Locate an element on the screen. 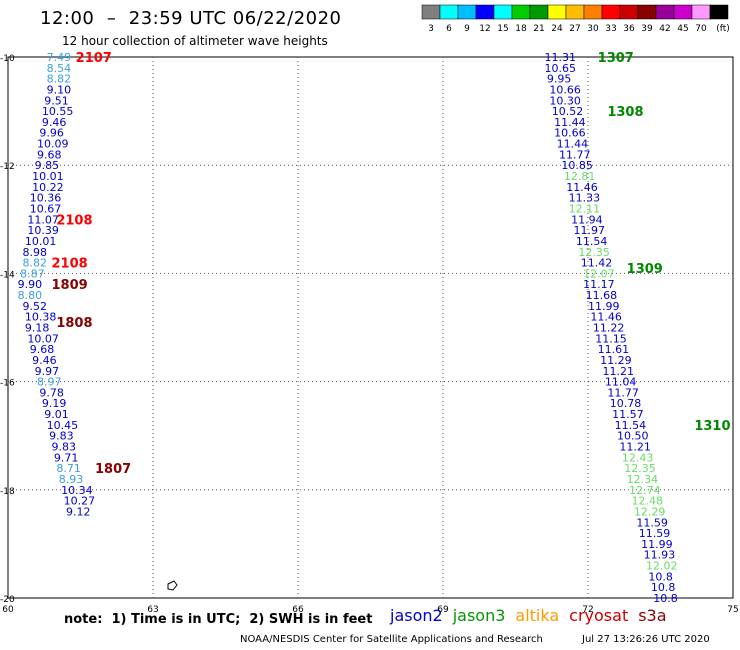 This screenshot has width=740, height=650. swh-value-east: 12.43 is located at coordinates (638, 457).